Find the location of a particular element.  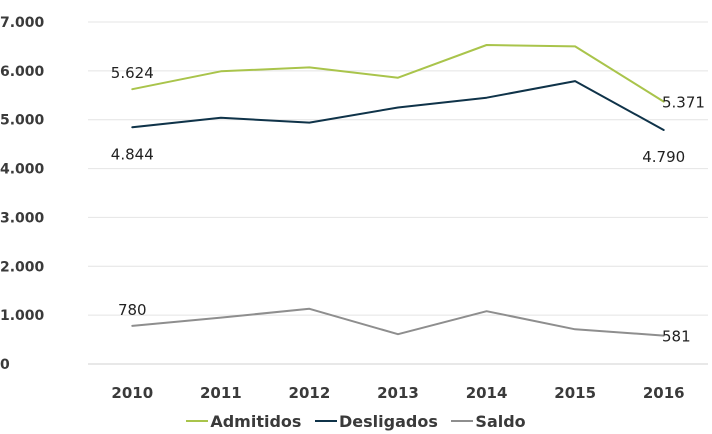

legend-item-saldo: Saldo is located at coordinates (488, 421).